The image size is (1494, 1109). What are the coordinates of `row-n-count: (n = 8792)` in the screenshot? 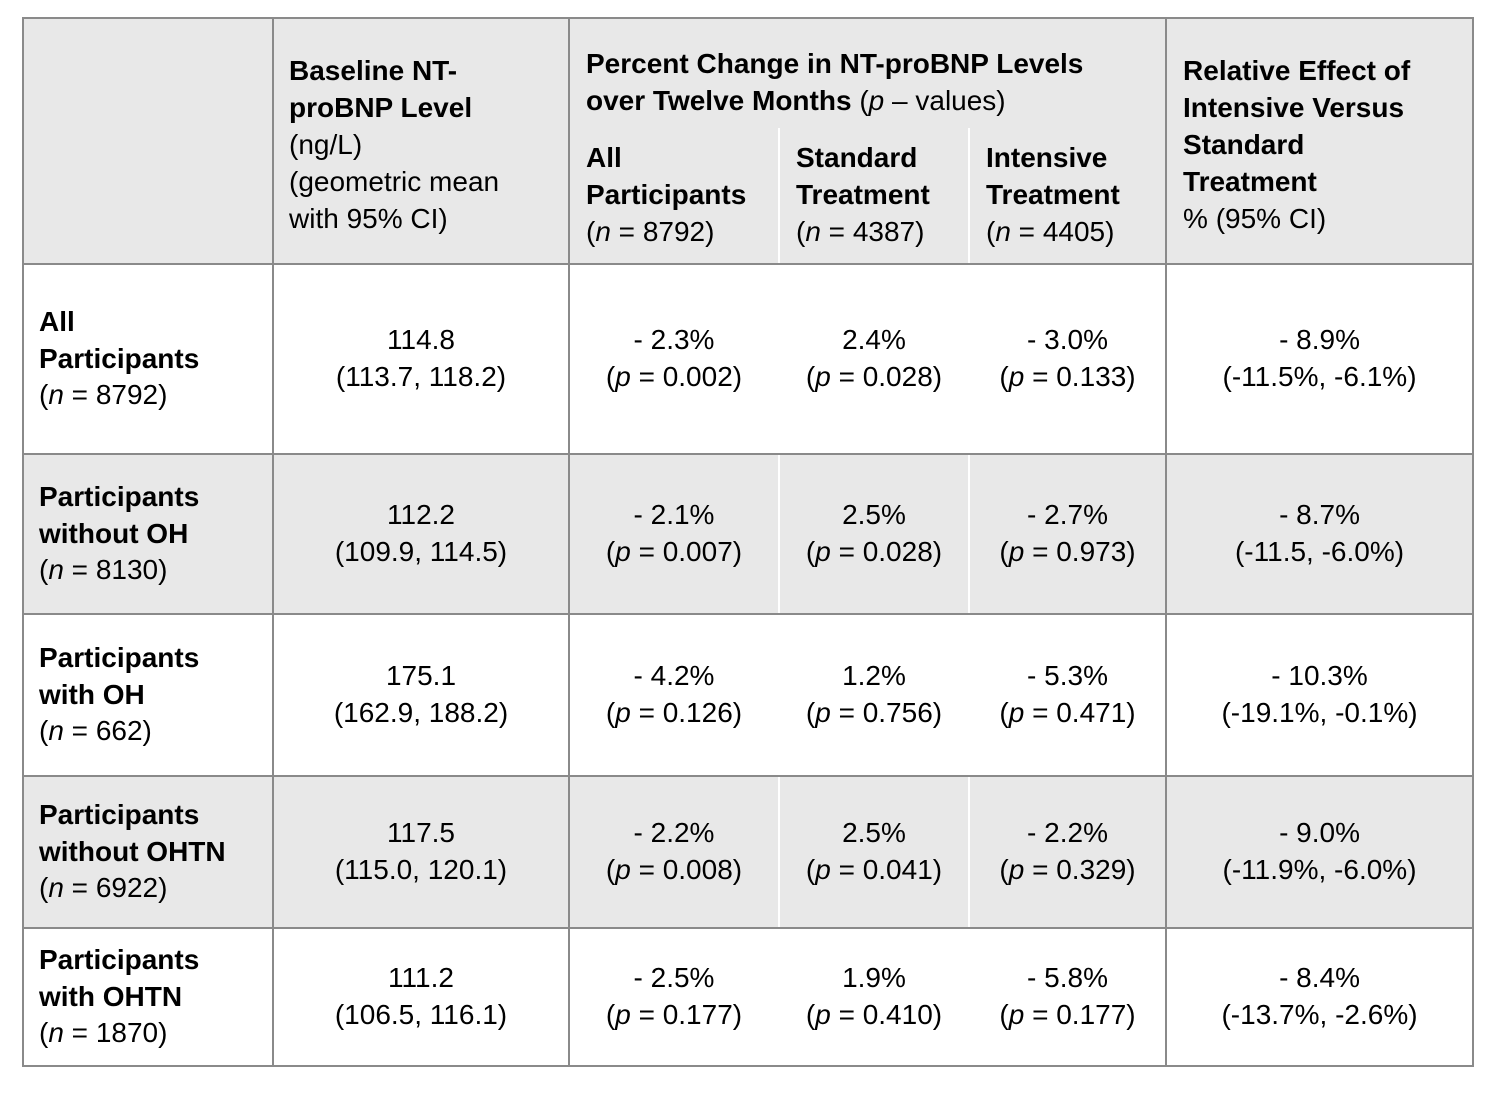 It's located at (103, 395).